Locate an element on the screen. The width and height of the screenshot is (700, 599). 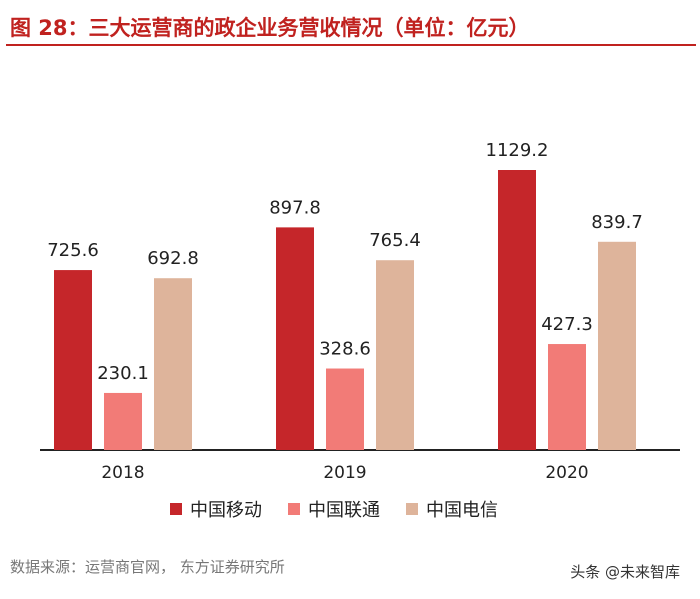
watermark: 头条 @未来智库 is located at coordinates (625, 571).